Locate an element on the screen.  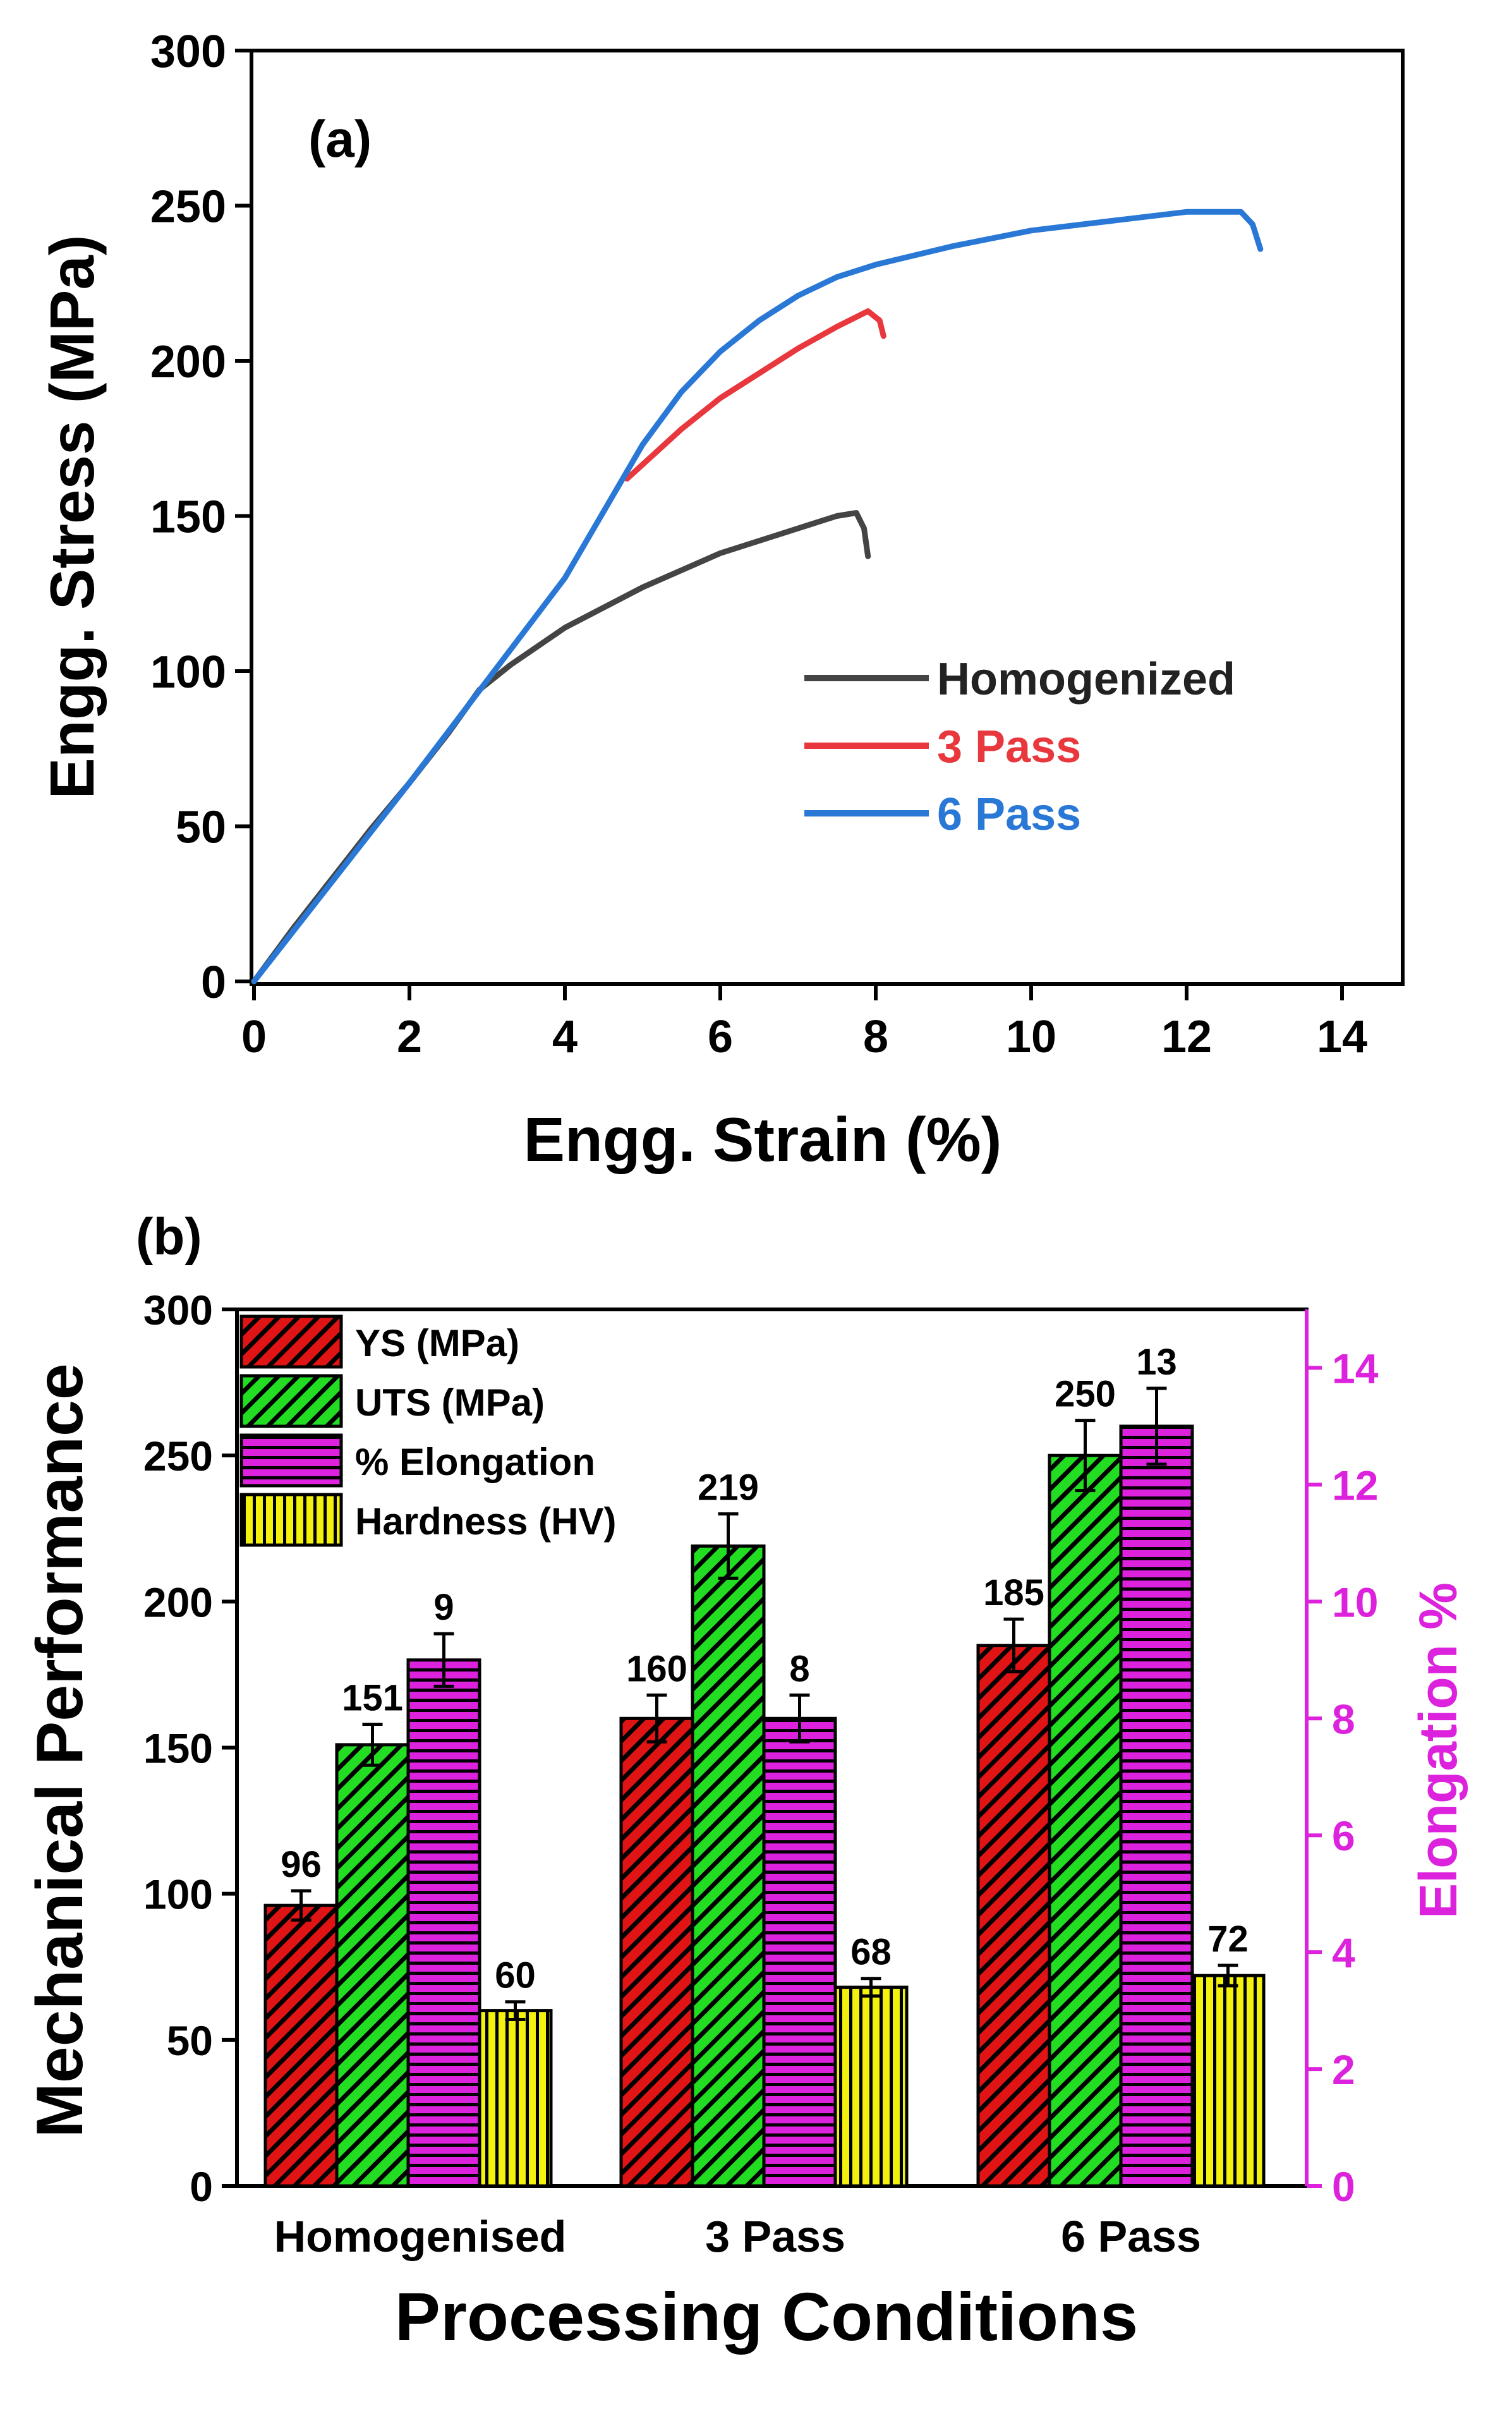
x-tick-label: 6 is located at coordinates (720, 1037).